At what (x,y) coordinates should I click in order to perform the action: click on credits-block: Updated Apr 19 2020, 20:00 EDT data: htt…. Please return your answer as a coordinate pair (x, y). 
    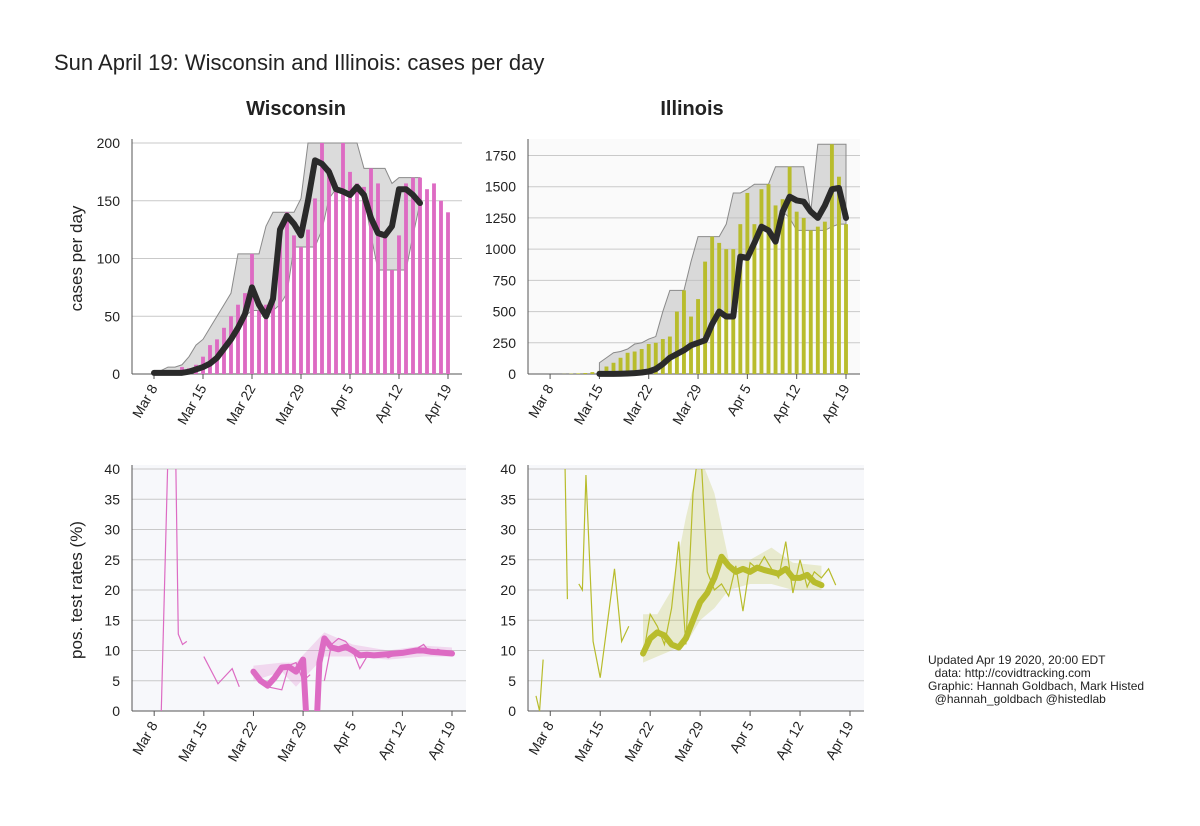
    Looking at the image, I should click on (1036, 680).